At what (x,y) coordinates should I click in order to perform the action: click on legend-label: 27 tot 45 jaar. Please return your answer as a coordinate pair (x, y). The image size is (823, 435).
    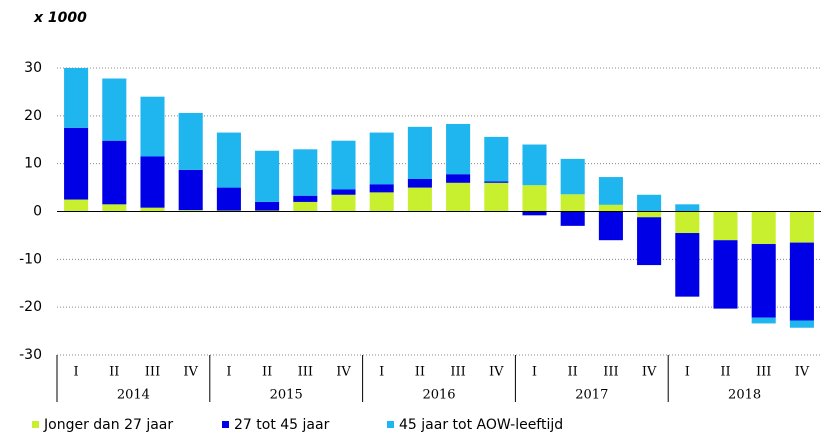
    Looking at the image, I should click on (282, 425).